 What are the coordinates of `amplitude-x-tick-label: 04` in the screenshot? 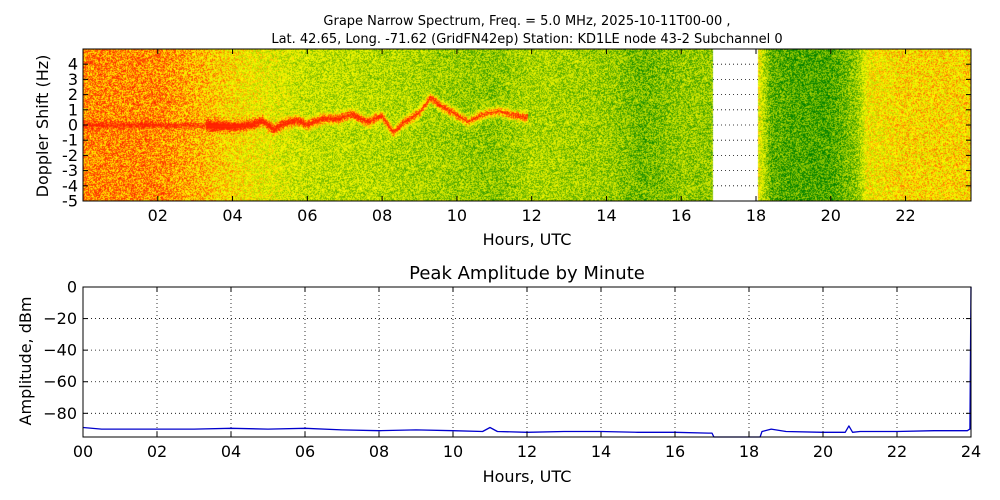 It's located at (231, 451).